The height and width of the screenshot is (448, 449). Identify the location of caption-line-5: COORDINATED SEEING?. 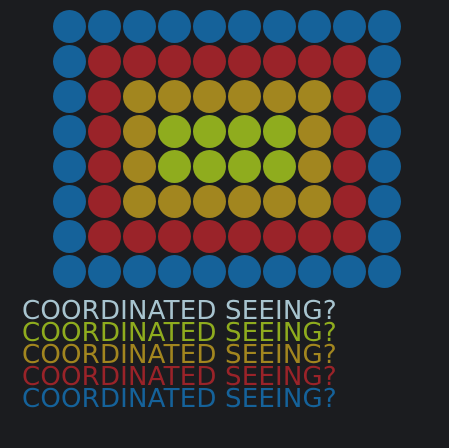
(179, 399).